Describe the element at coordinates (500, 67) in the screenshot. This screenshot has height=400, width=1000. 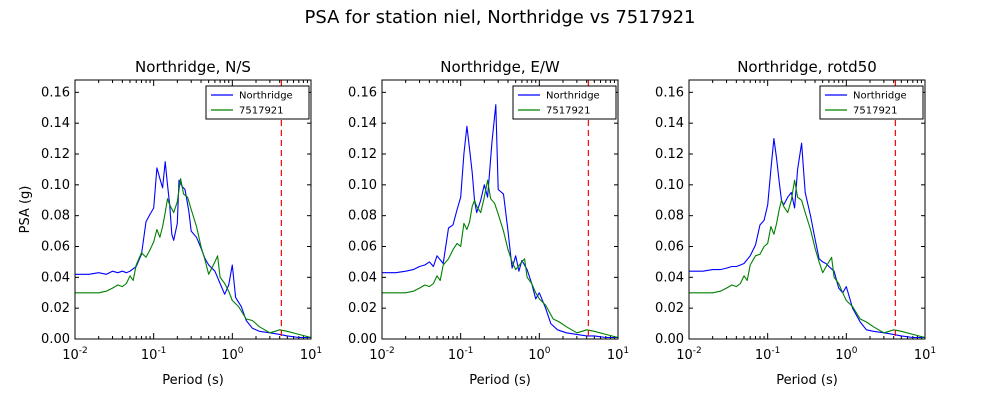
I see `panel-title: Northridge, E/W` at that location.